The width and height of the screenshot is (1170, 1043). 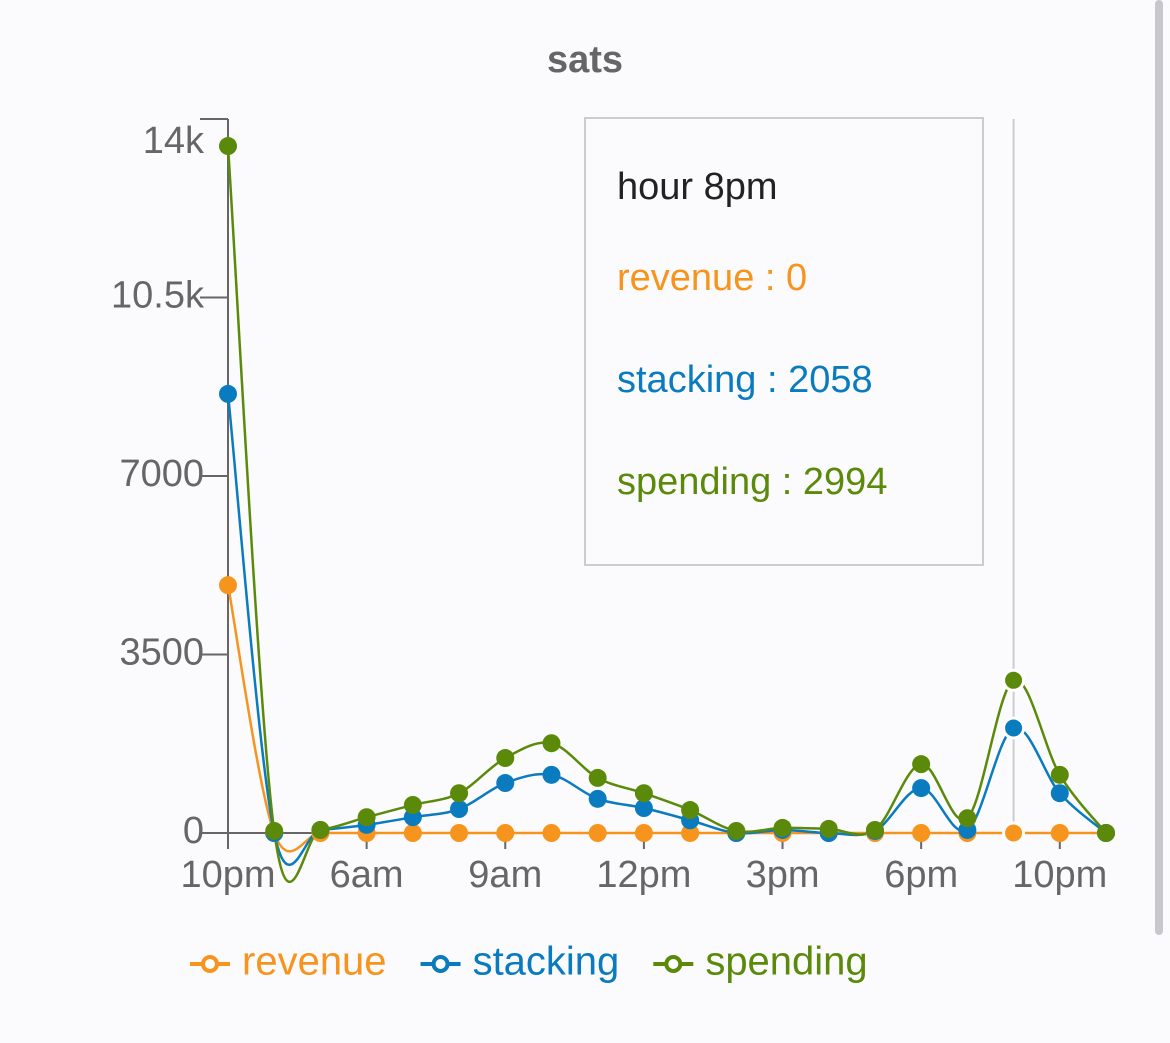 What do you see at coordinates (745, 380) in the screenshot?
I see `tooltip-line: stacking : 2058` at bounding box center [745, 380].